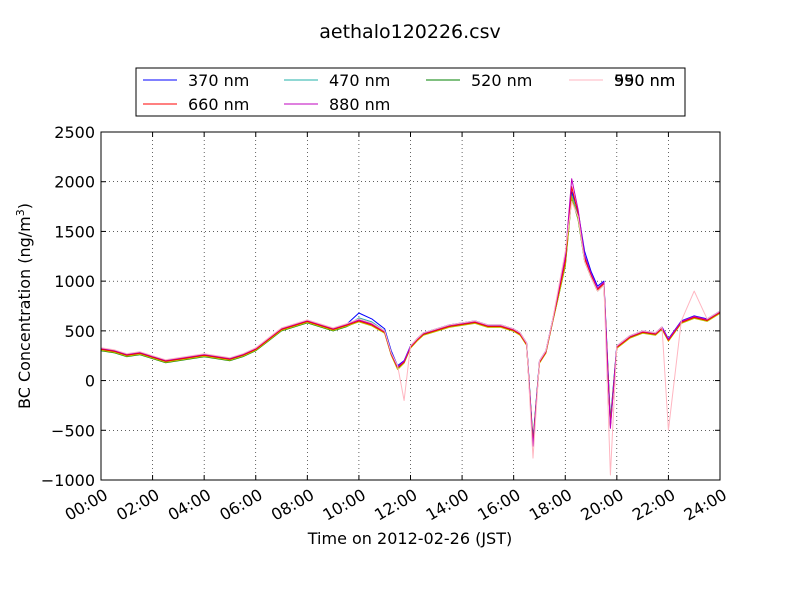  Describe the element at coordinates (74, 231) in the screenshot. I see `y-tick-label: 1500` at that location.